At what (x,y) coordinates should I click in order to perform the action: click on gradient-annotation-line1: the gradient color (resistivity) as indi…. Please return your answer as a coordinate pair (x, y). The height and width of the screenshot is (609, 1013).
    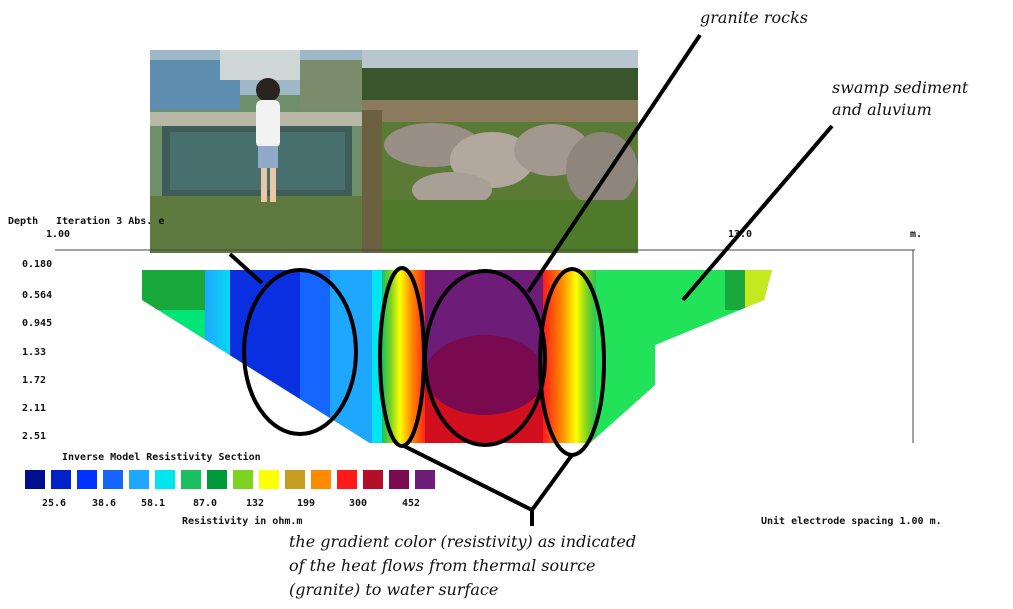
    Looking at the image, I should click on (463, 541).